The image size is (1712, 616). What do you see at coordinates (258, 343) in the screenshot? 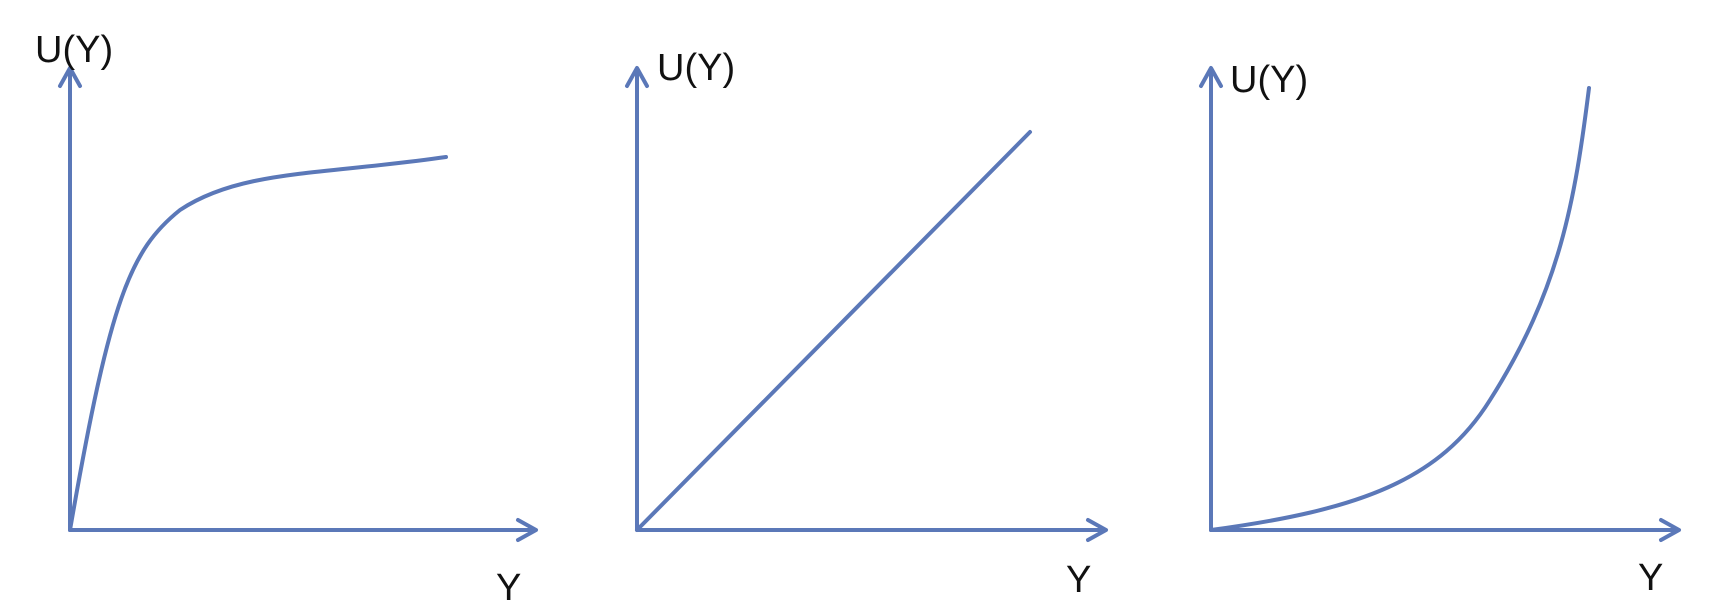
I see `concave-utility-curve` at bounding box center [258, 343].